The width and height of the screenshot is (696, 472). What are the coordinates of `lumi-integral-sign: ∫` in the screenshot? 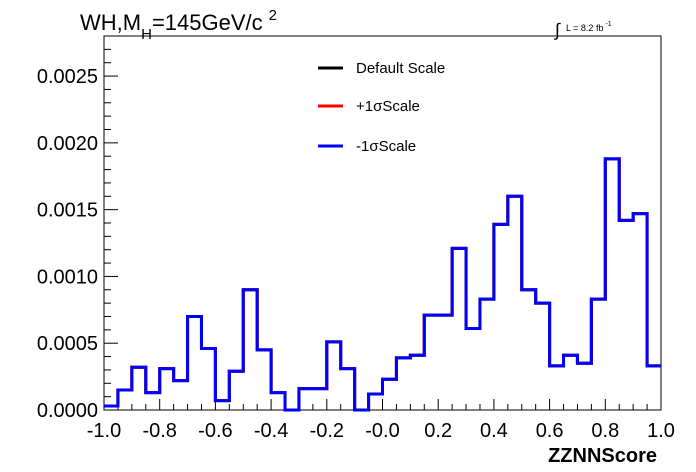 It's located at (557, 30).